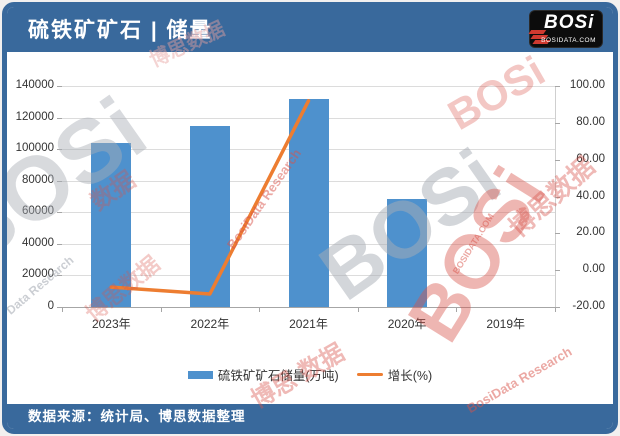  What do you see at coordinates (407, 252) in the screenshot?
I see `bar-2020年` at bounding box center [407, 252].